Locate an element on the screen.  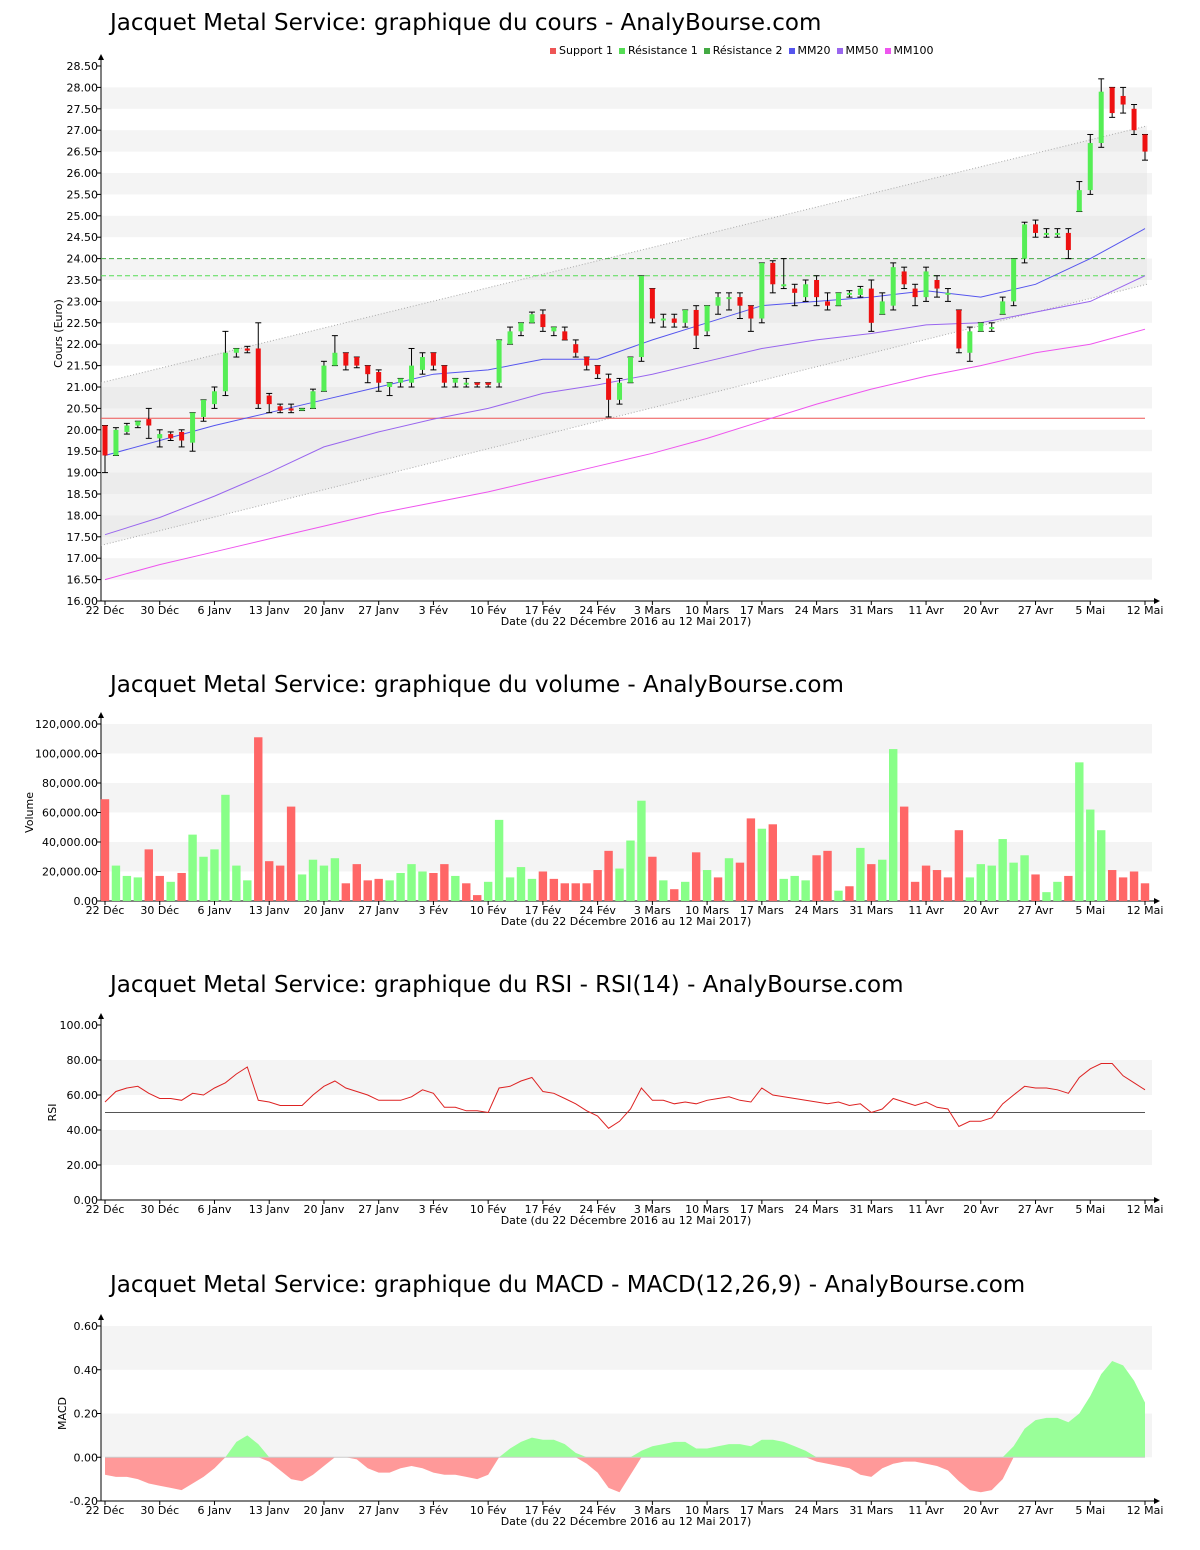
x-tick-label: 31 Mars is located at coordinates (871, 910).